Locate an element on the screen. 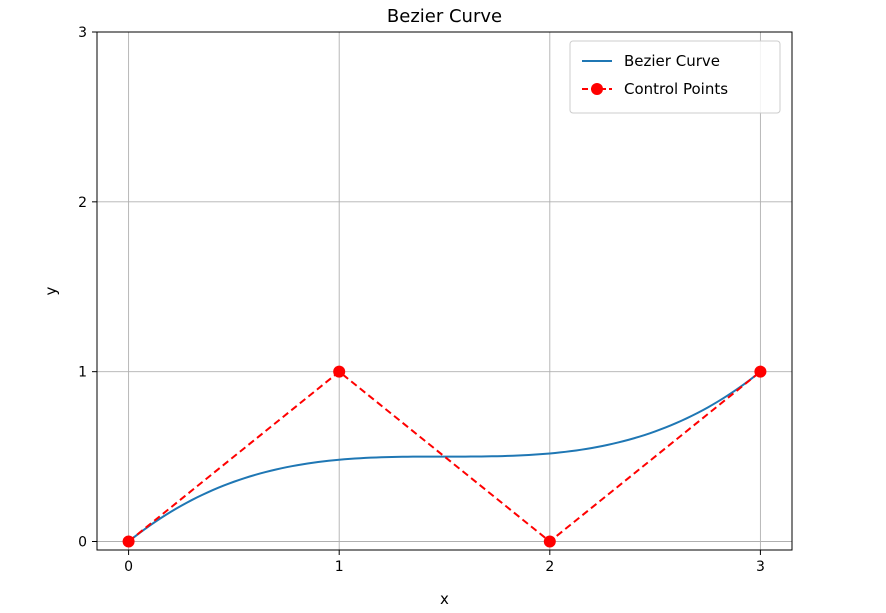 This screenshot has width=886, height=613. y-tick-label: 1 is located at coordinates (82, 373).